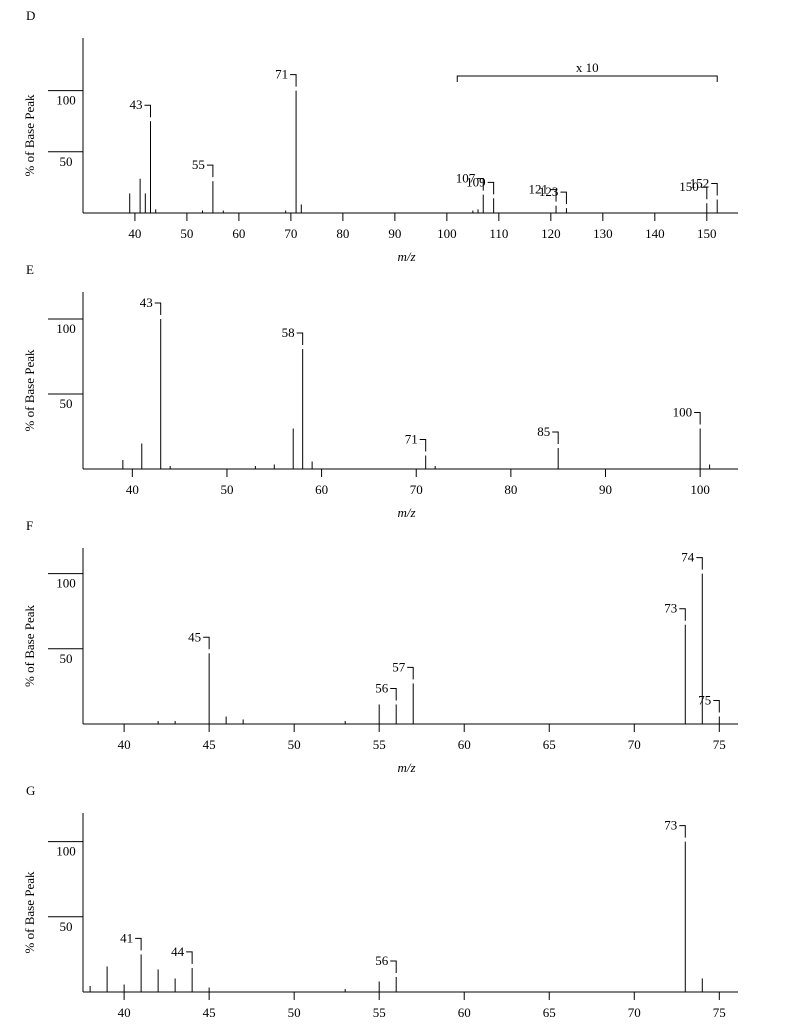  I want to click on magnification-bracket, so click(587, 78).